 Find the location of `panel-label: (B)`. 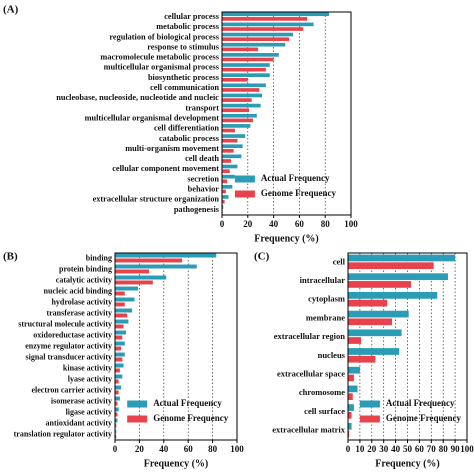

panel-label: (B) is located at coordinates (10, 257).